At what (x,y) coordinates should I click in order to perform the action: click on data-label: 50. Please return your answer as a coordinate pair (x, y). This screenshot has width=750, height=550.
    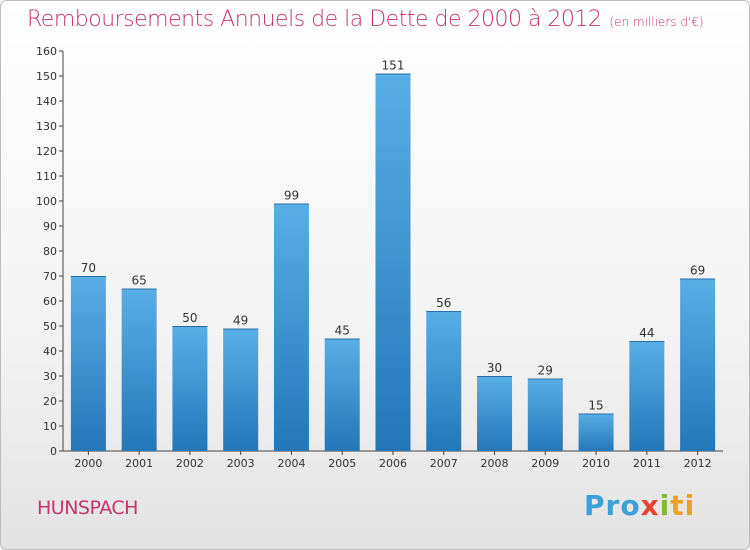
    Looking at the image, I should click on (189, 318).